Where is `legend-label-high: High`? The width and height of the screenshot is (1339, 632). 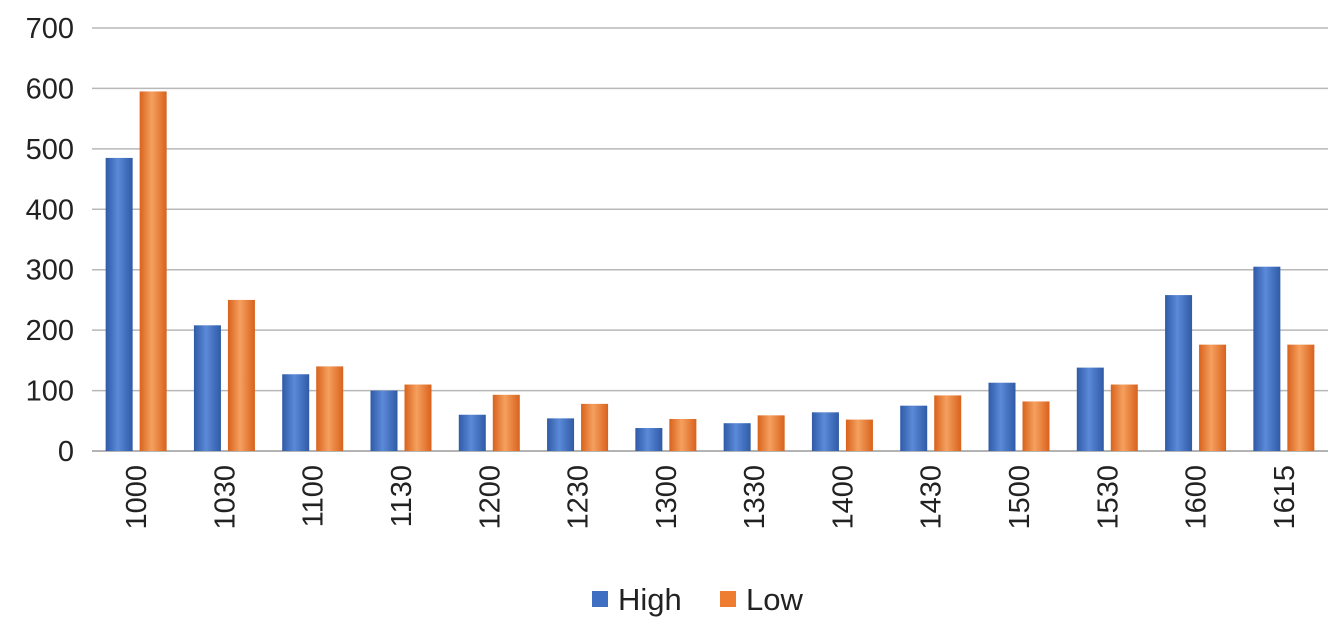 legend-label-high: High is located at coordinates (650, 599).